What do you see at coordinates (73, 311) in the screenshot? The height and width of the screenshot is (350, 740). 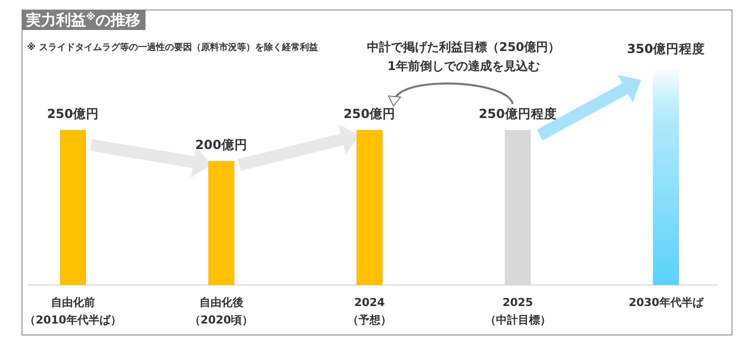 I see `x-tick-label: 自由化前（2010年代半ば）` at bounding box center [73, 311].